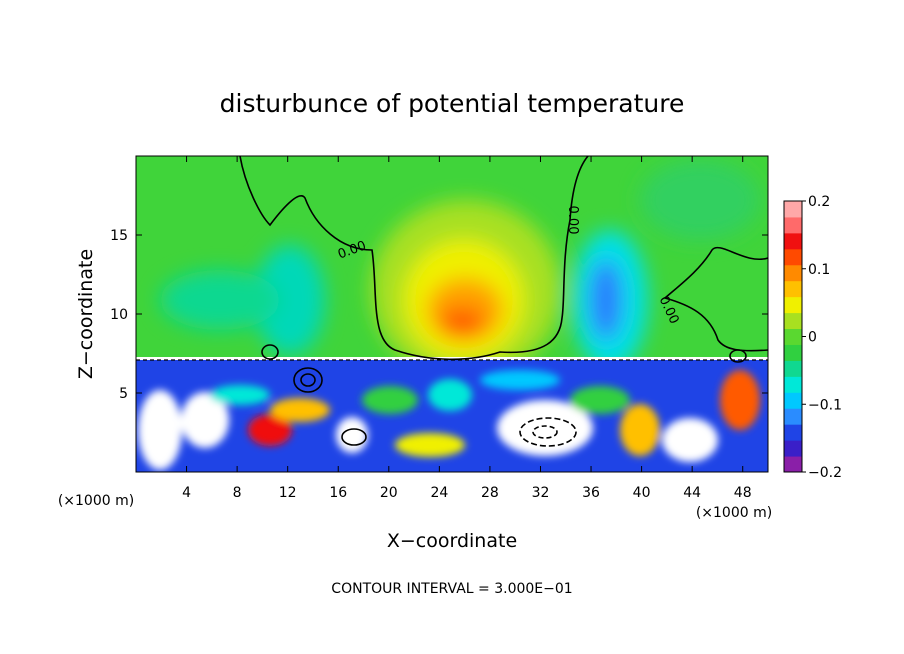 The image size is (904, 654). What do you see at coordinates (123, 394) in the screenshot?
I see `y-tick-label: 5` at bounding box center [123, 394].